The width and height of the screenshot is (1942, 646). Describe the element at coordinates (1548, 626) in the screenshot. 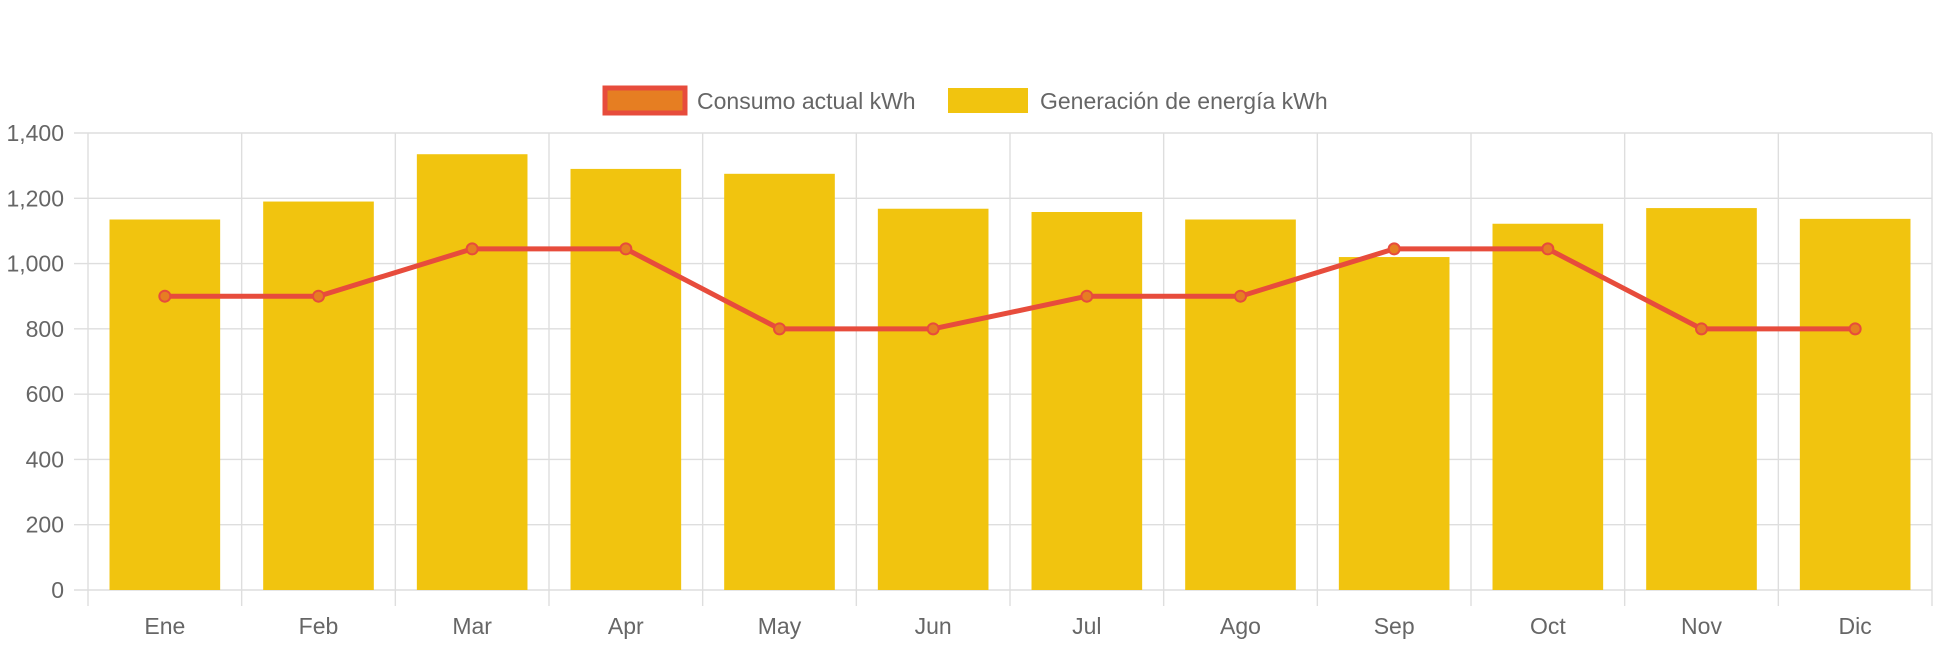

I see `x-tick-label: Oct` at that location.